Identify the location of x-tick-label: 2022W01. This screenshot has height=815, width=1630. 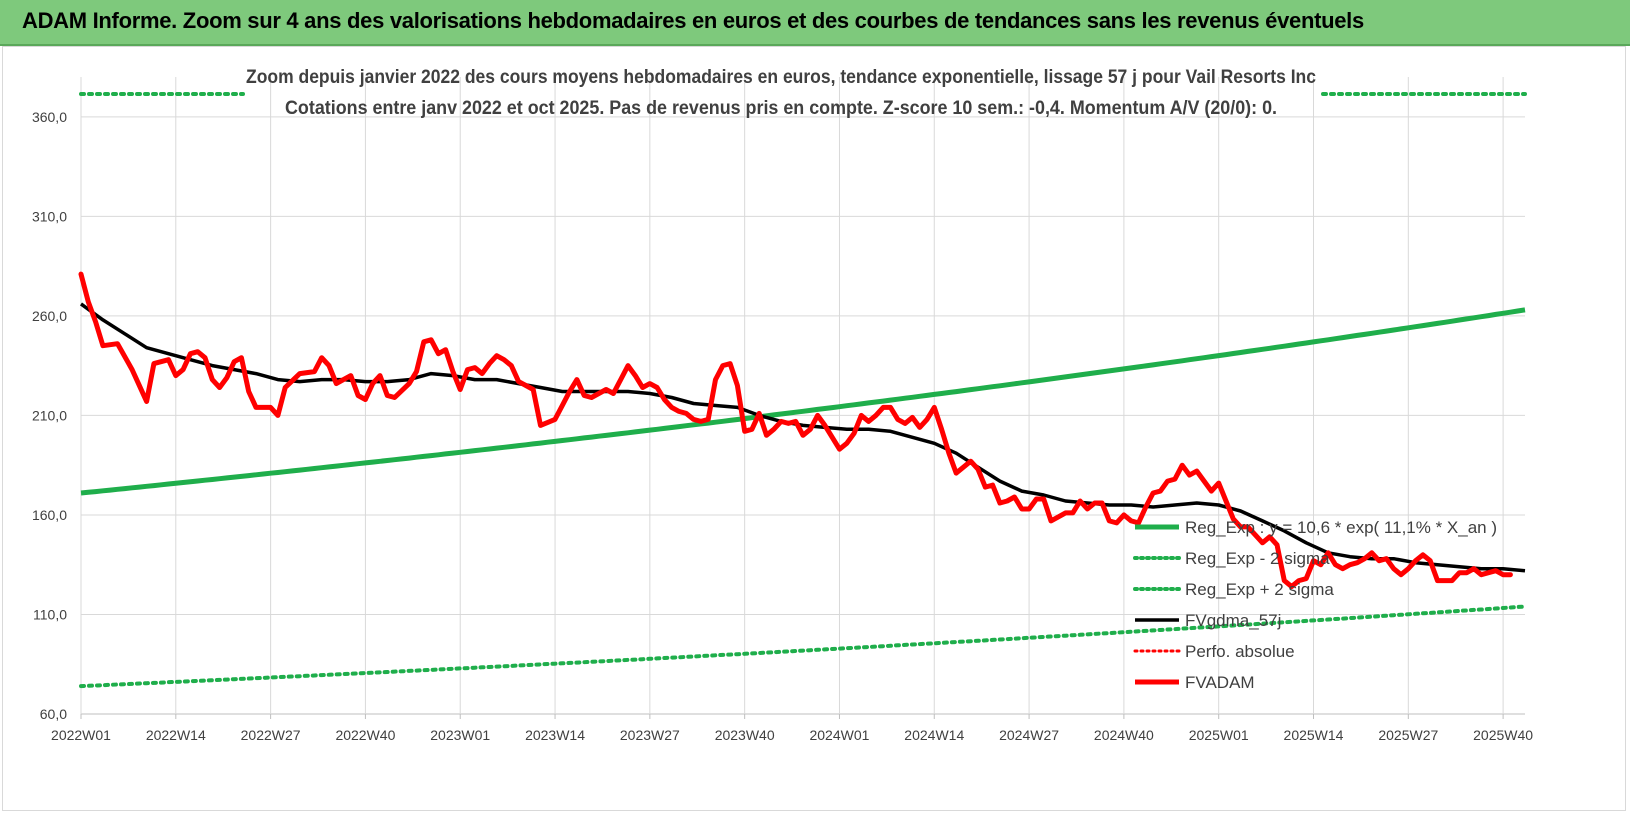
(81, 735).